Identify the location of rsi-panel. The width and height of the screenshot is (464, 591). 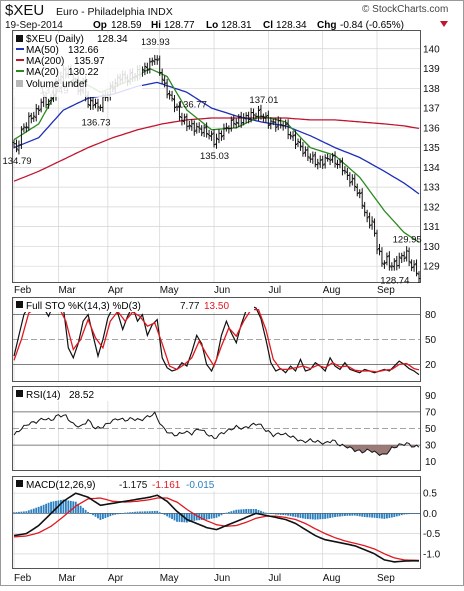
(216, 428).